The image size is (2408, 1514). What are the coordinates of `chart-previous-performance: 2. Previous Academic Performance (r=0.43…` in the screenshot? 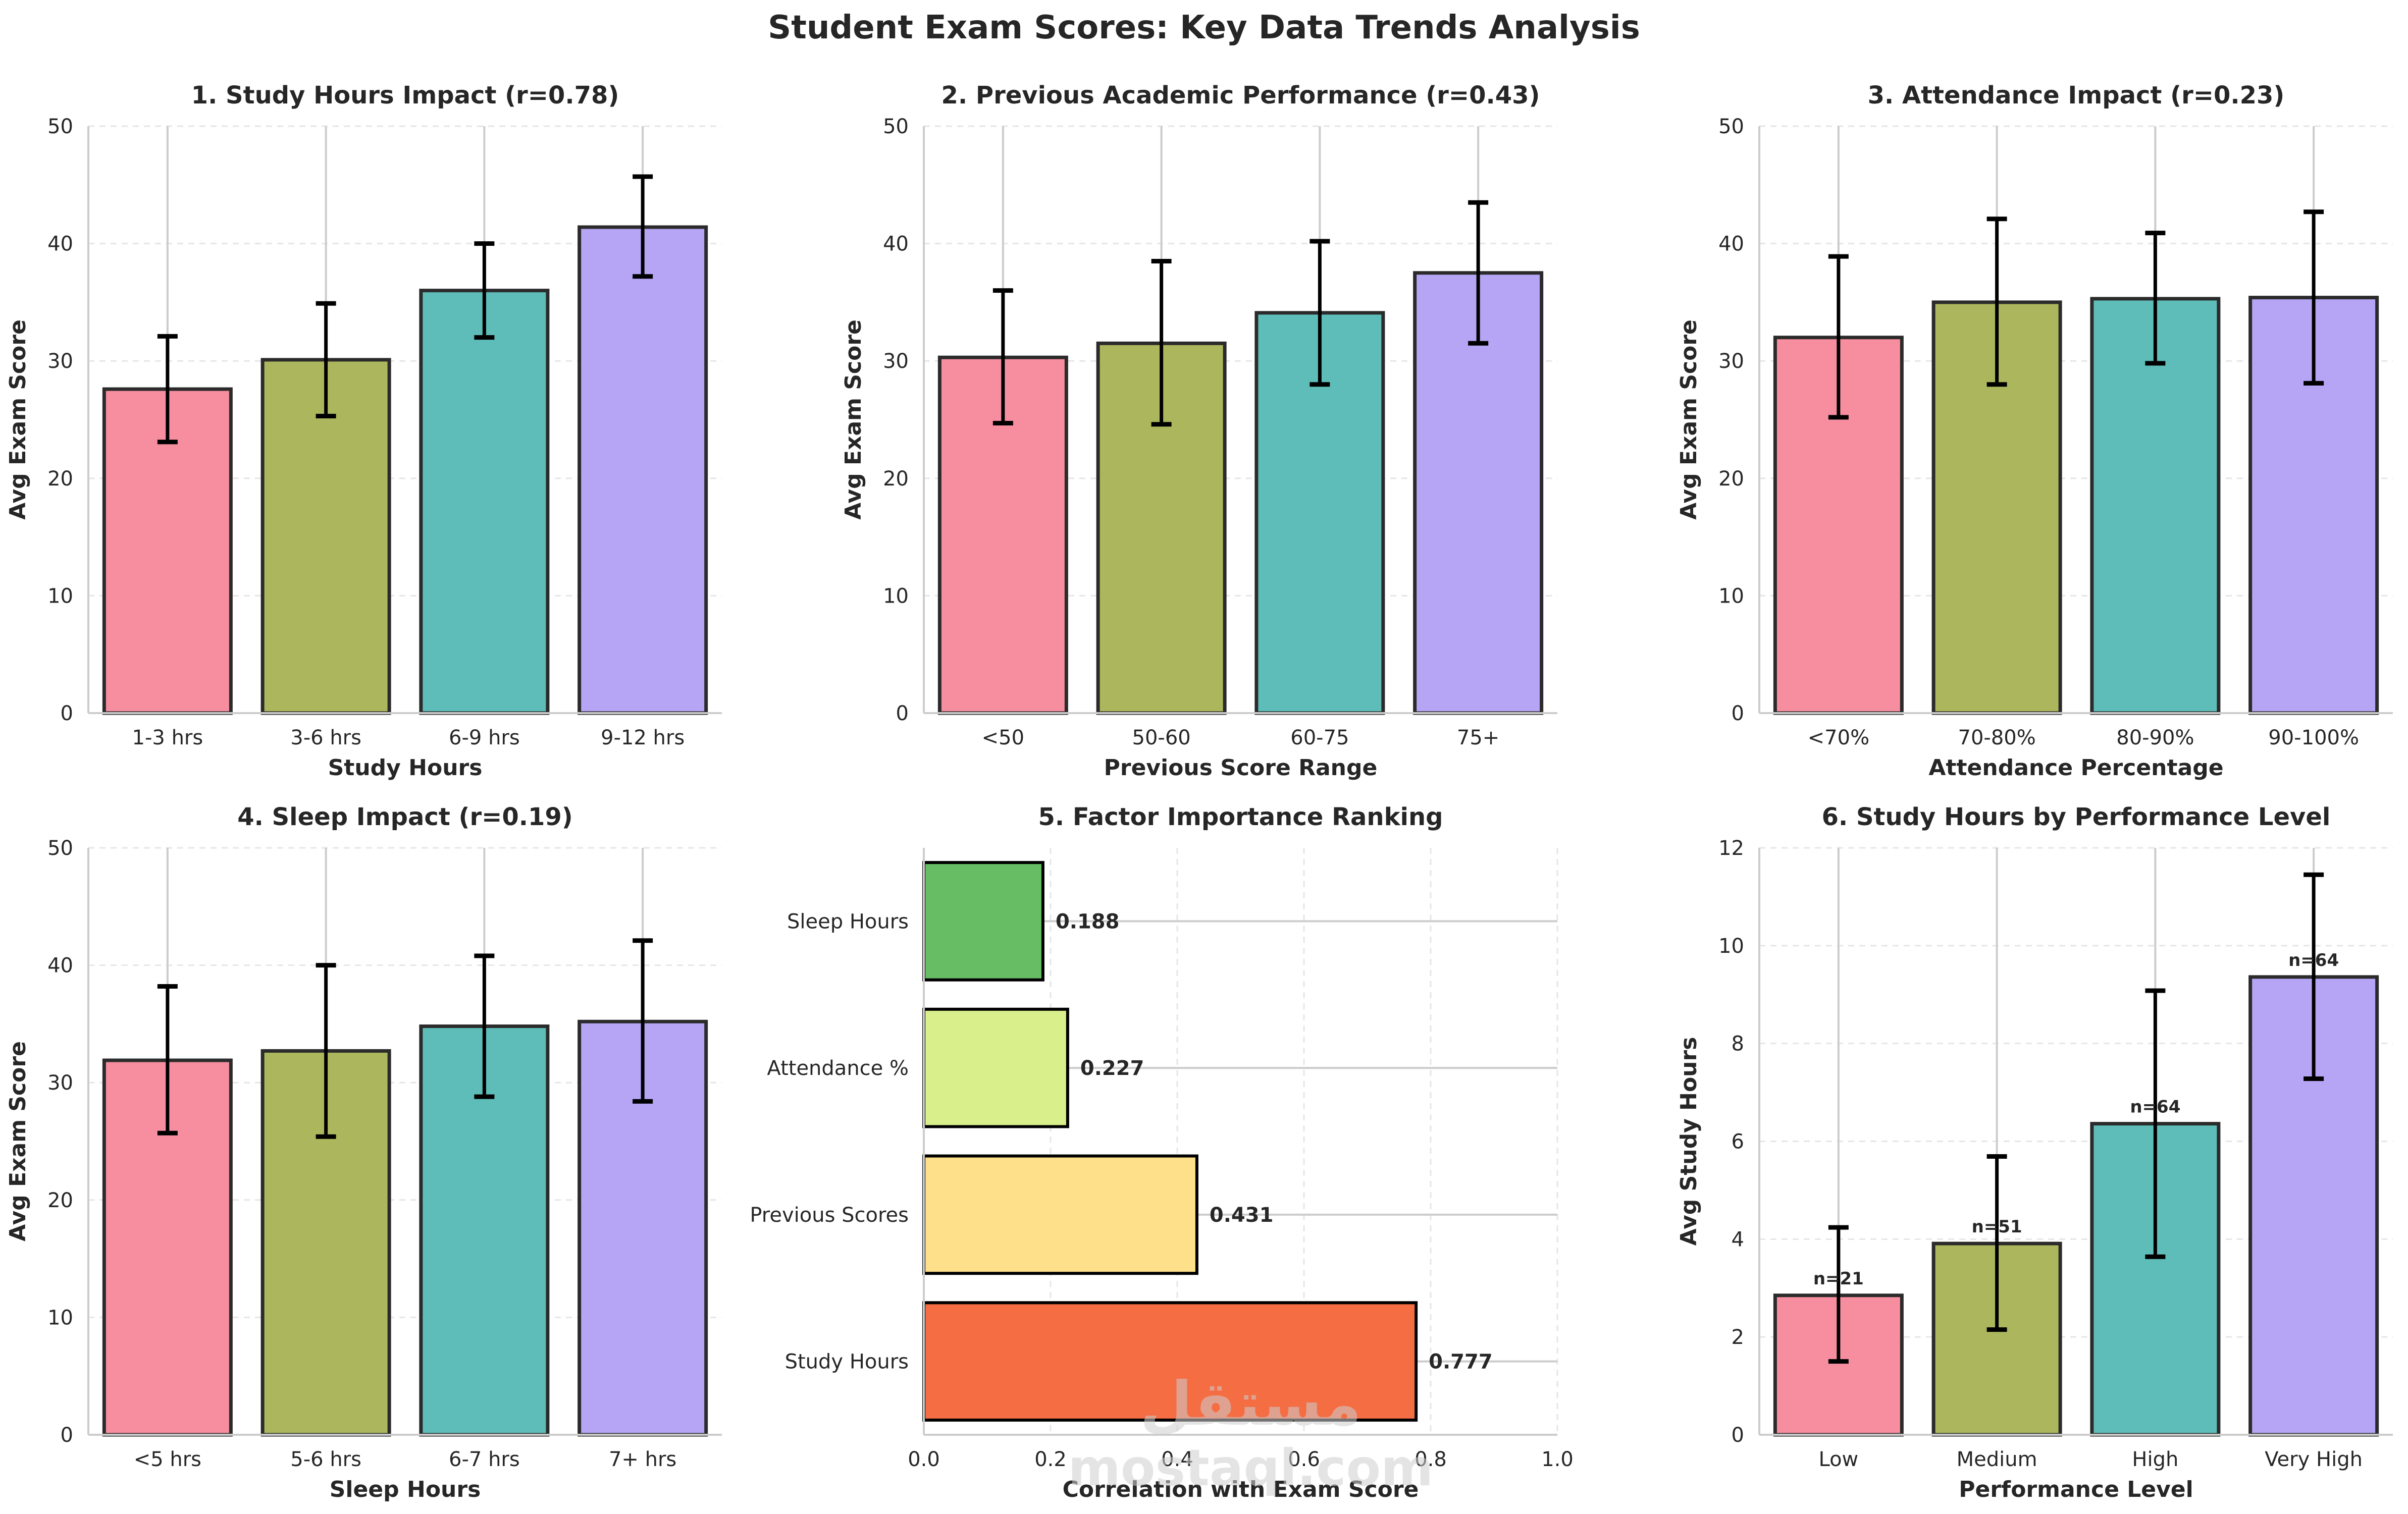 It's located at (1199, 431).